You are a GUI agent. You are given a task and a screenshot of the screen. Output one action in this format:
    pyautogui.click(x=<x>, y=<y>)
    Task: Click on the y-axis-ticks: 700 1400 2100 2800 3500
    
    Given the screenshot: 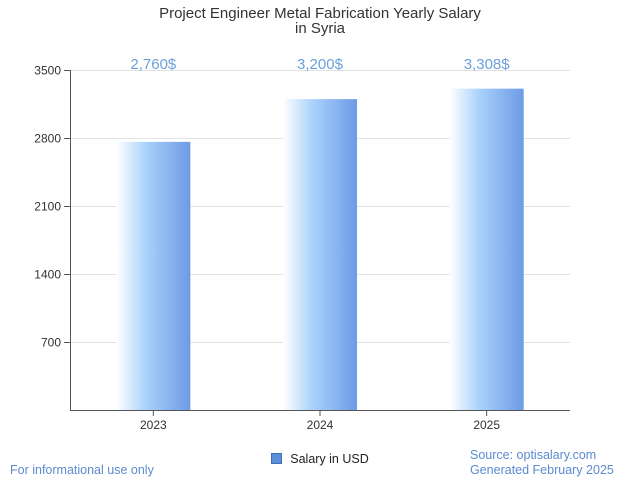 What is the action you would take?
    pyautogui.click(x=52, y=207)
    